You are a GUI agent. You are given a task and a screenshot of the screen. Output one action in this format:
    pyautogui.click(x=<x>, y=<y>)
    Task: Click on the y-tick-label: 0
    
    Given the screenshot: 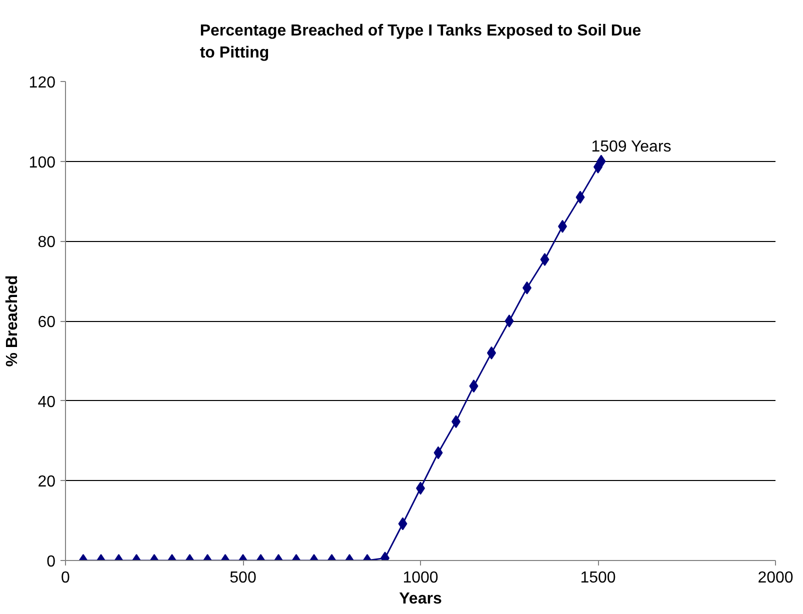 What is the action you would take?
    pyautogui.click(x=51, y=562)
    